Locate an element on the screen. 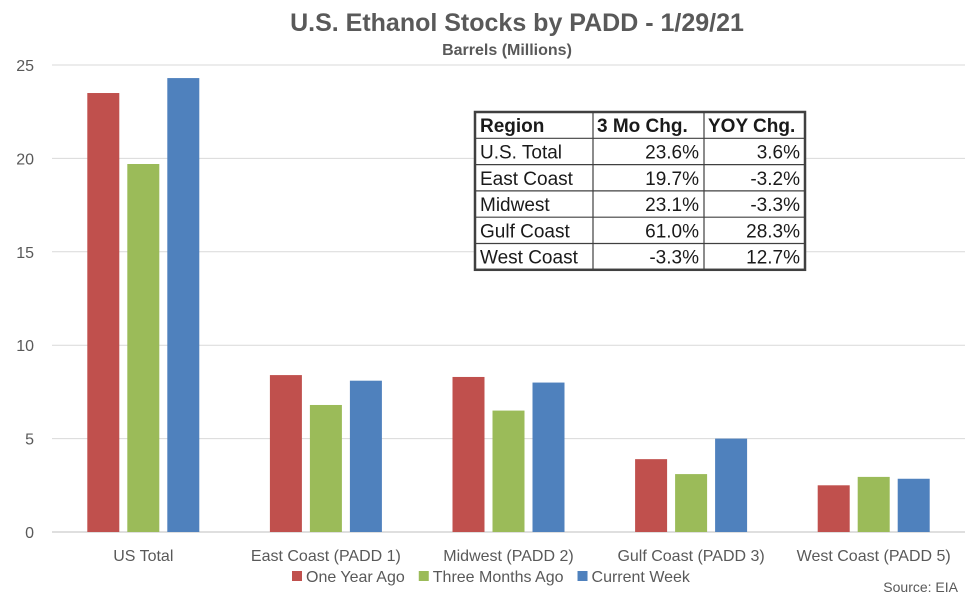 This screenshot has width=975, height=601. source-note: Source: EIA is located at coordinates (920, 587).